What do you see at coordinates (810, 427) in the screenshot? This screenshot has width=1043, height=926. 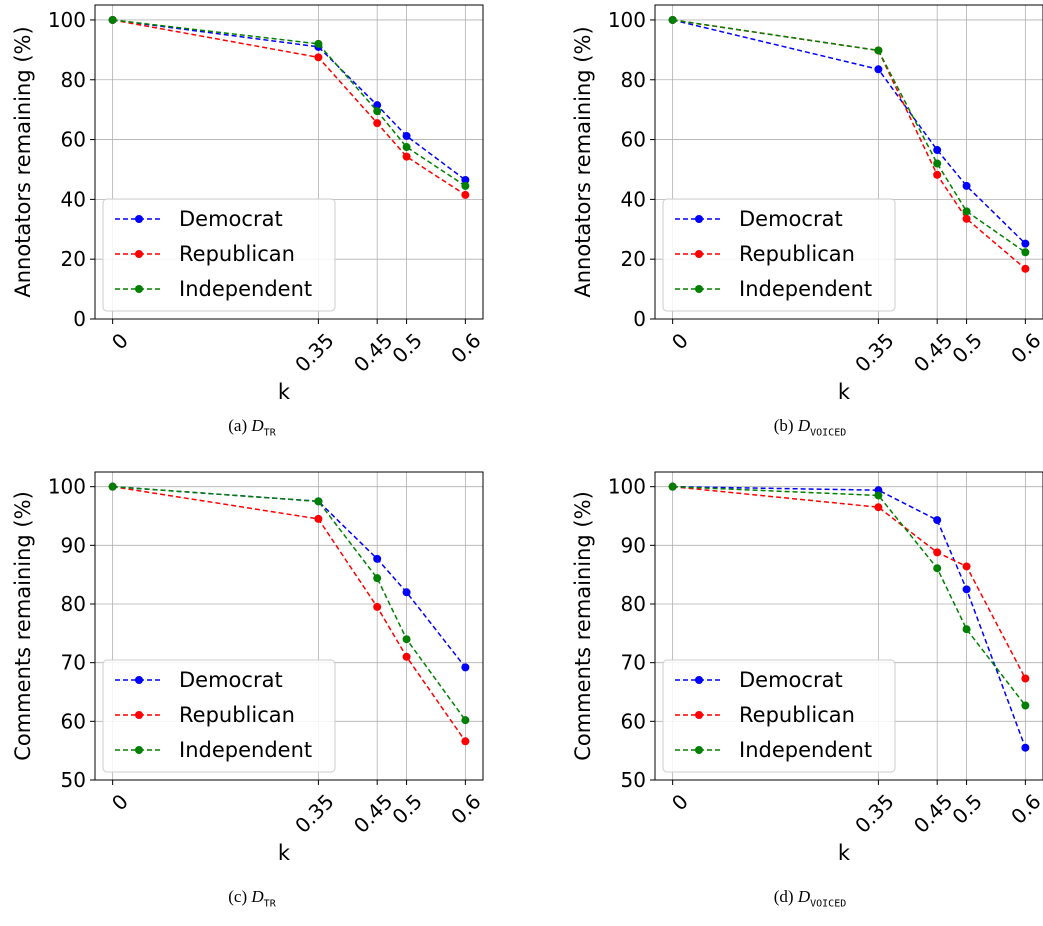 I see `panel-caption: (b) DVOICED` at bounding box center [810, 427].